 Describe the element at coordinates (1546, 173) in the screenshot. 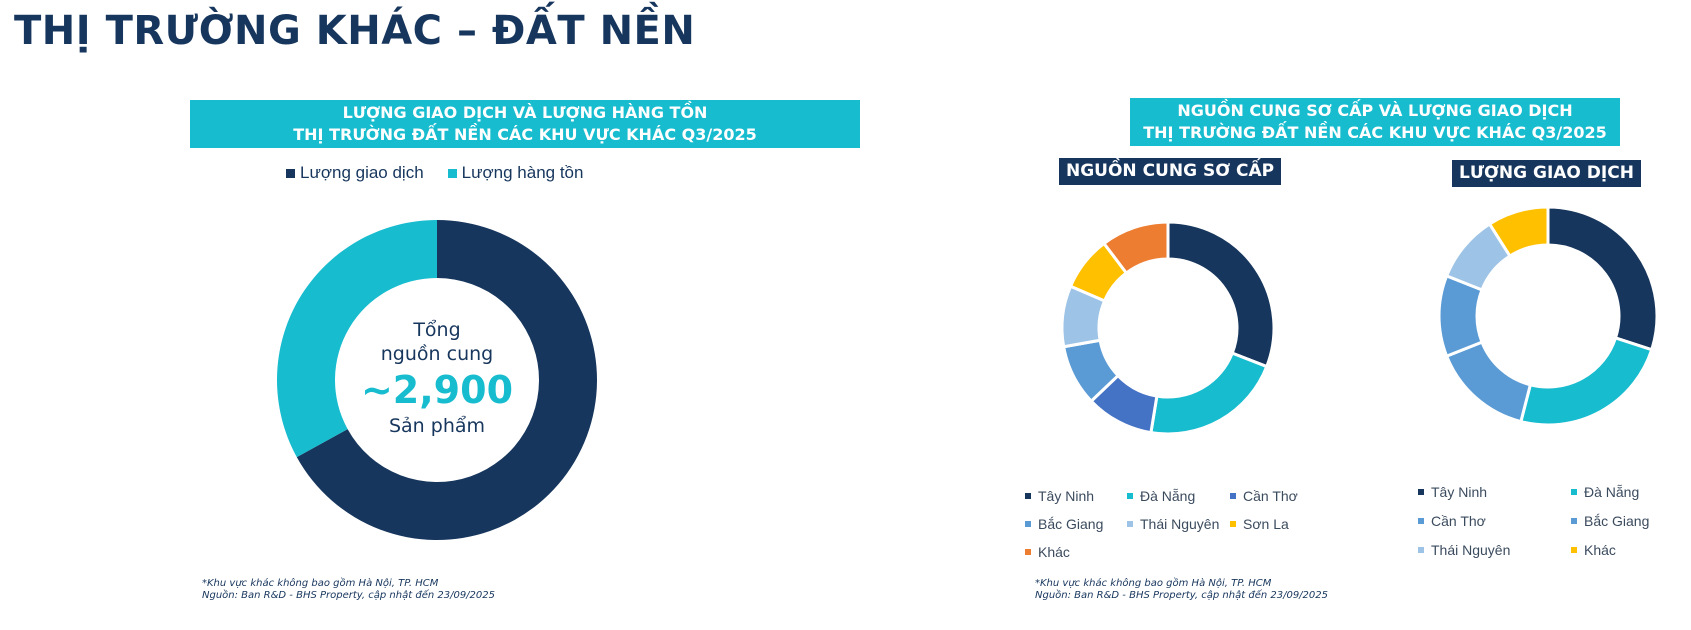

I see `transaction-chart-title: LƯỢNG GIAO DỊCH` at that location.